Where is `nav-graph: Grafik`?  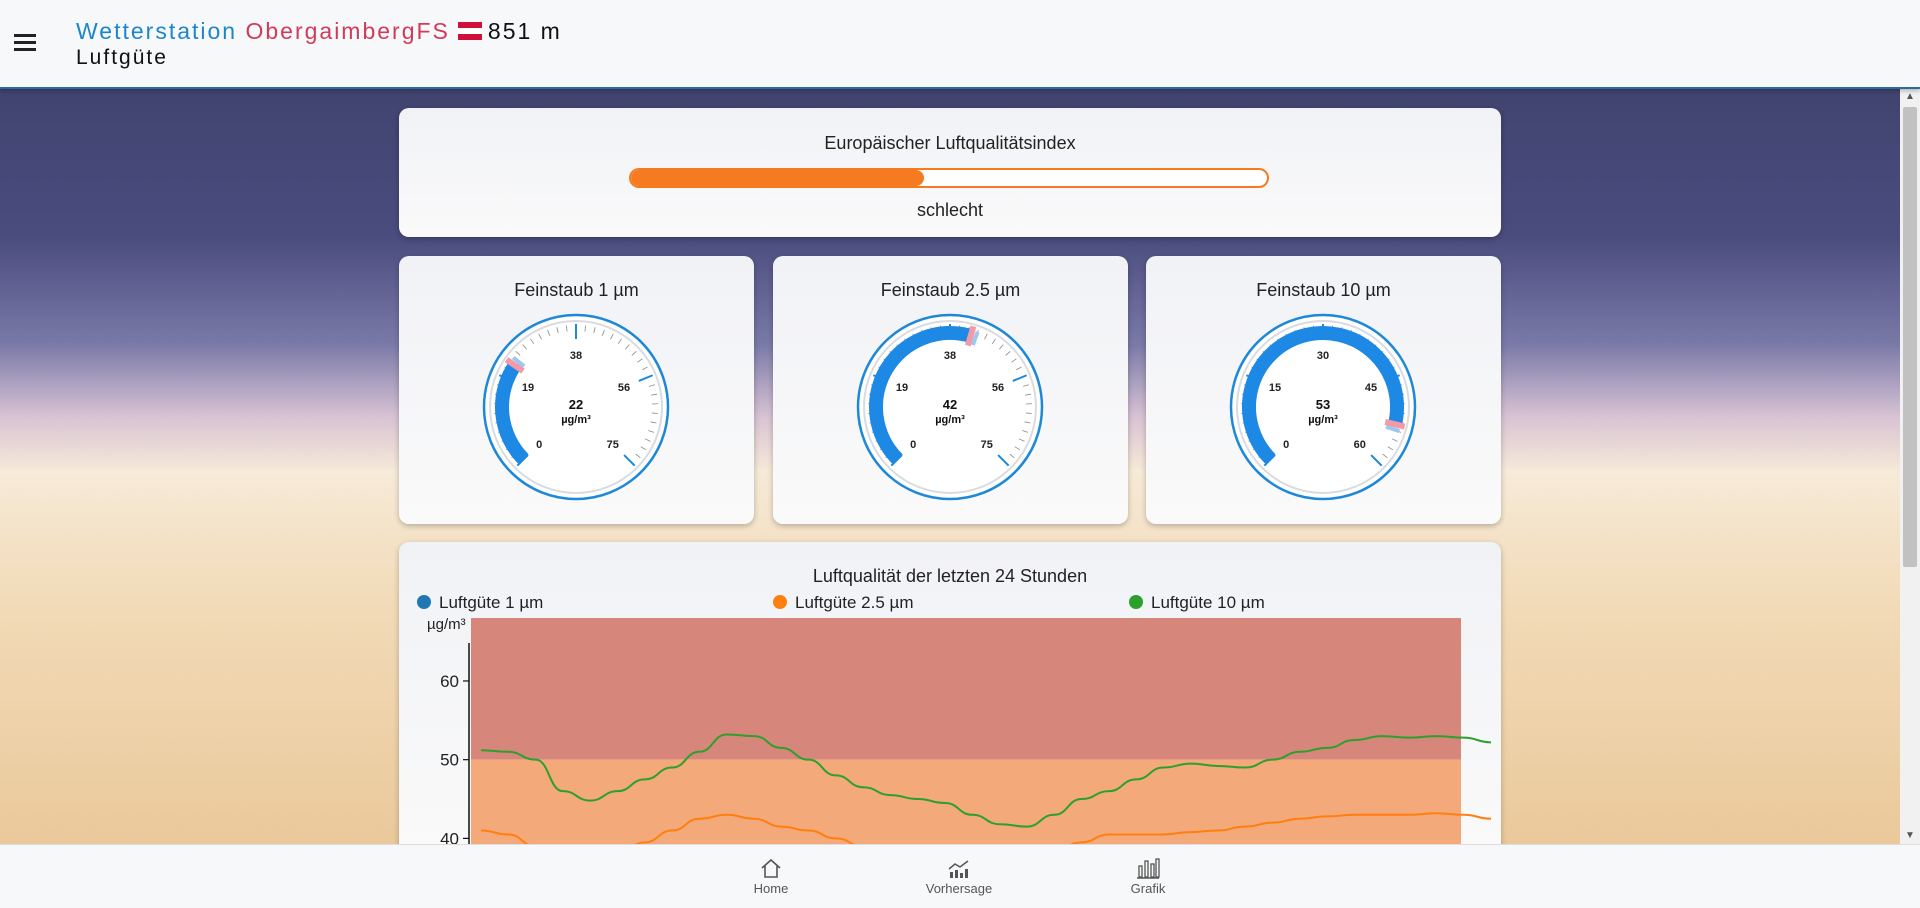
nav-graph: Grafik is located at coordinates (1148, 876).